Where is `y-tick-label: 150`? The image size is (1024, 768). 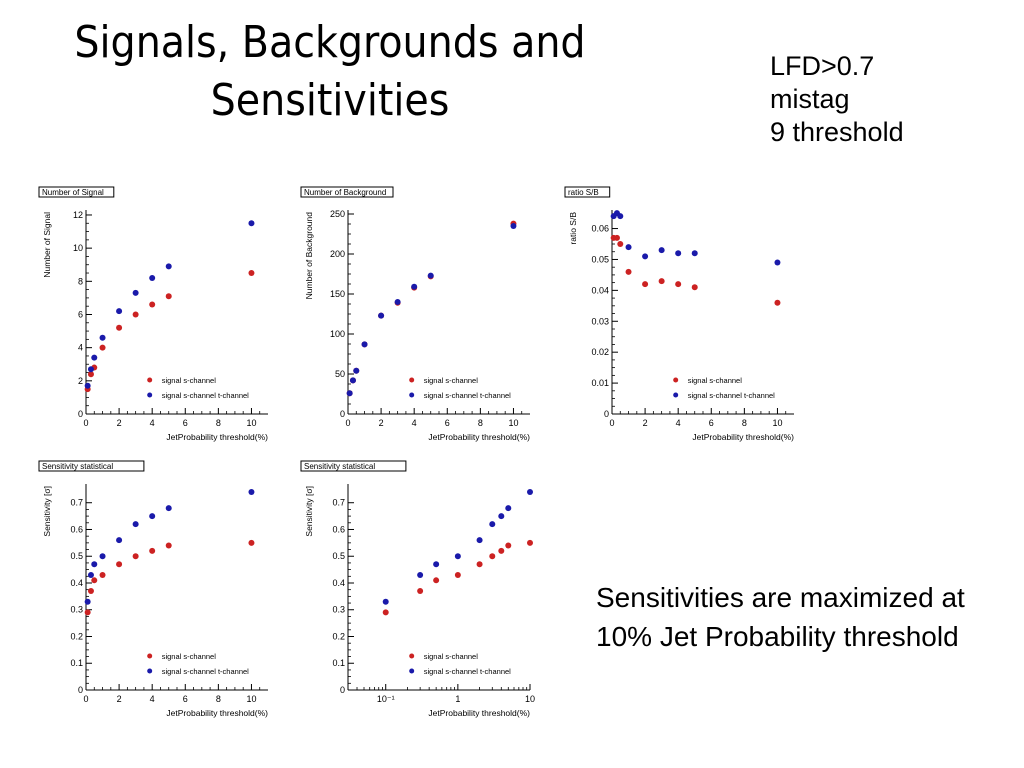
y-tick-label: 150 is located at coordinates (337, 294).